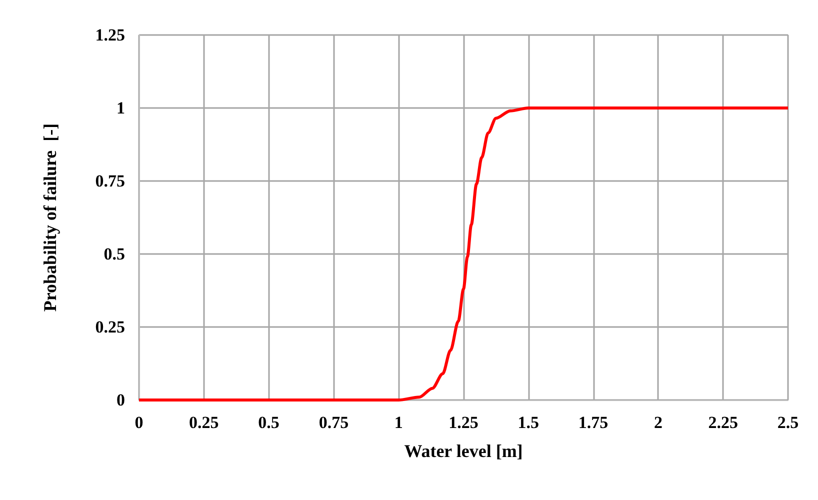  I want to click on y-tick-label: 0.5, so click(114, 254).